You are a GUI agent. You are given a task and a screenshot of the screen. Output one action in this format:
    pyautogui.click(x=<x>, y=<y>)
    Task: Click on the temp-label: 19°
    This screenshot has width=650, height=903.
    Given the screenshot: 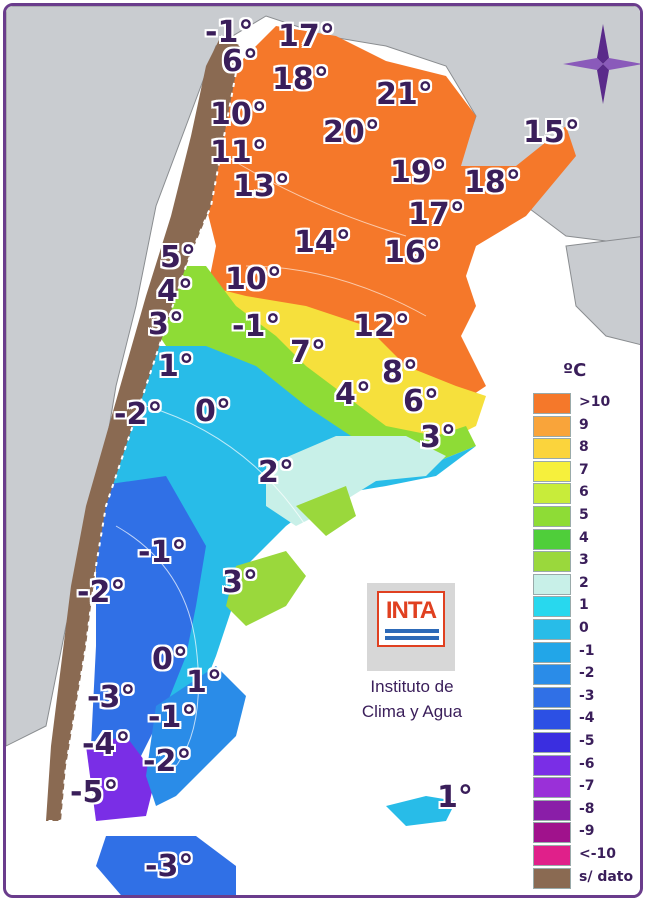 What is the action you would take?
    pyautogui.click(x=418, y=172)
    